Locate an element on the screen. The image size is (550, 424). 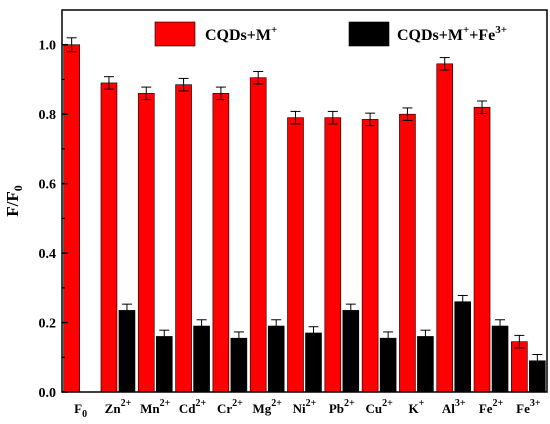
x-tick-label: K+ is located at coordinates (417, 407).